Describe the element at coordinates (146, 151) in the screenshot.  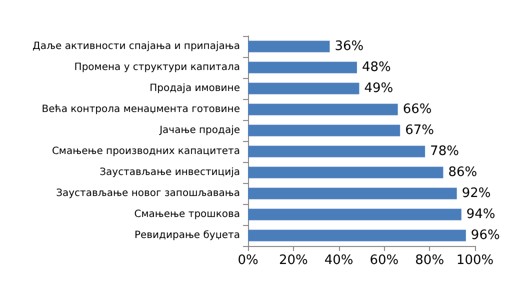
I see `y-tick-label: Смањење производних капацитета` at that location.